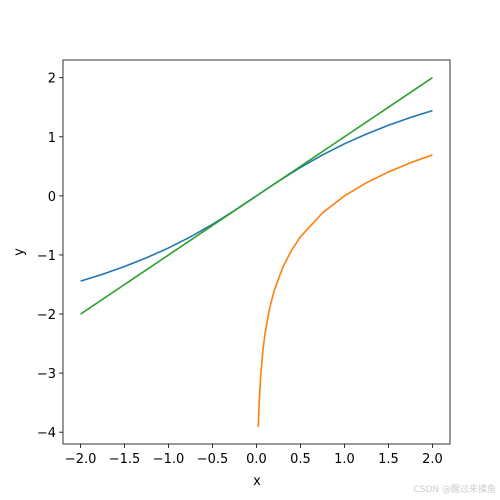 The height and width of the screenshot is (500, 500). What do you see at coordinates (213, 459) in the screenshot?
I see `x-tick-label: −0.5` at bounding box center [213, 459].